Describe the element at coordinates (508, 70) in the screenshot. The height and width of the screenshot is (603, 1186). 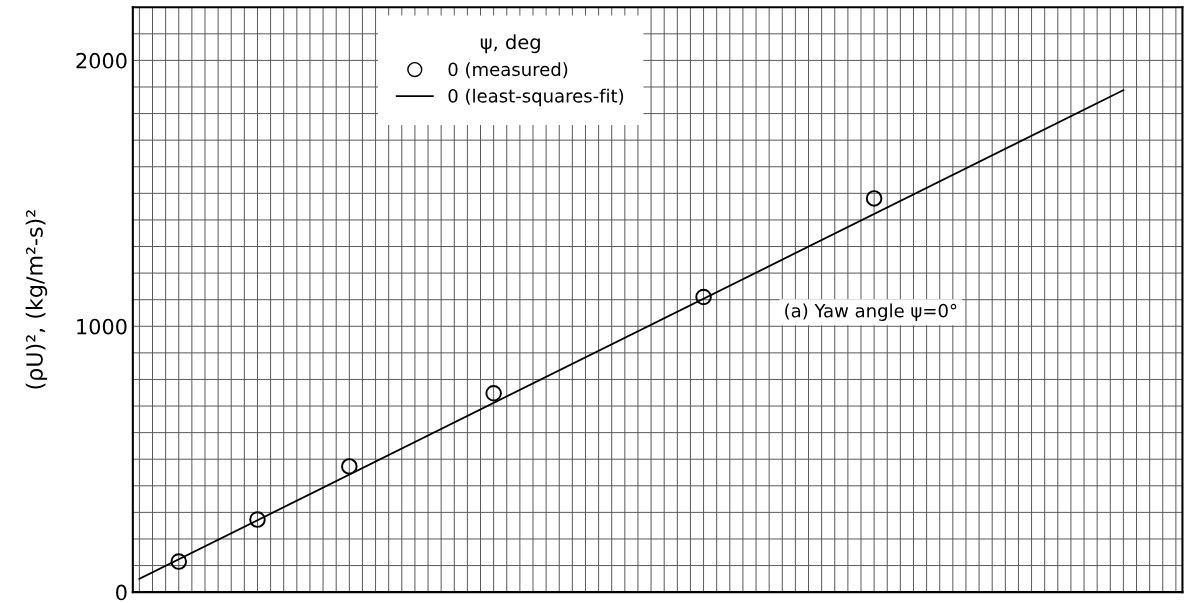
I see `legend-label: 0 (measured)` at that location.